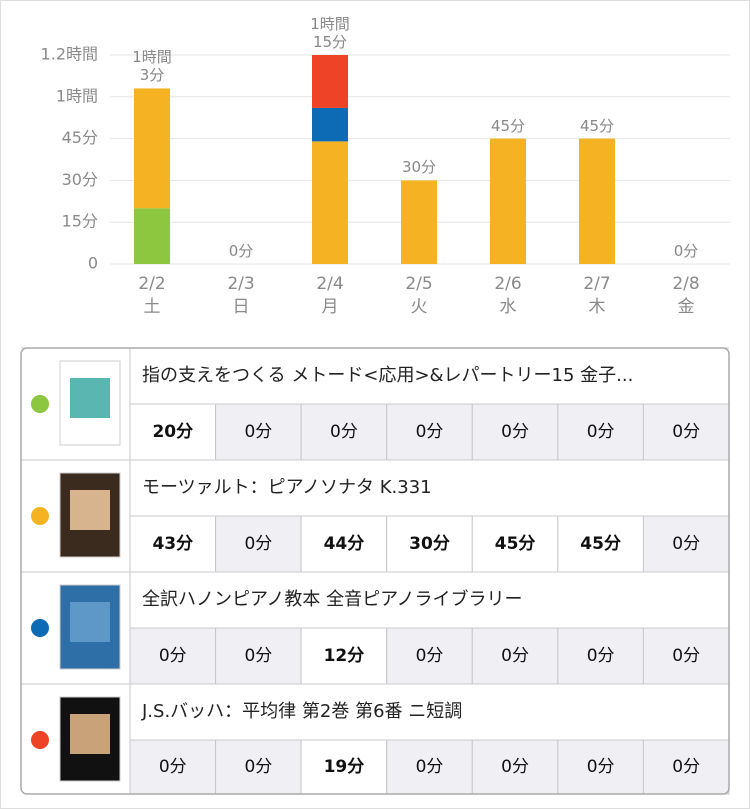 The height and width of the screenshot is (809, 750). I want to click on day-value: 43分, so click(172, 544).